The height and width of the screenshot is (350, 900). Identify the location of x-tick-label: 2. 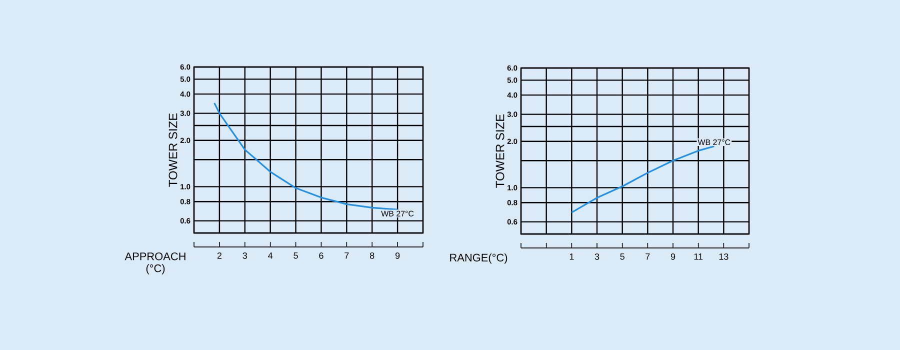
(219, 255).